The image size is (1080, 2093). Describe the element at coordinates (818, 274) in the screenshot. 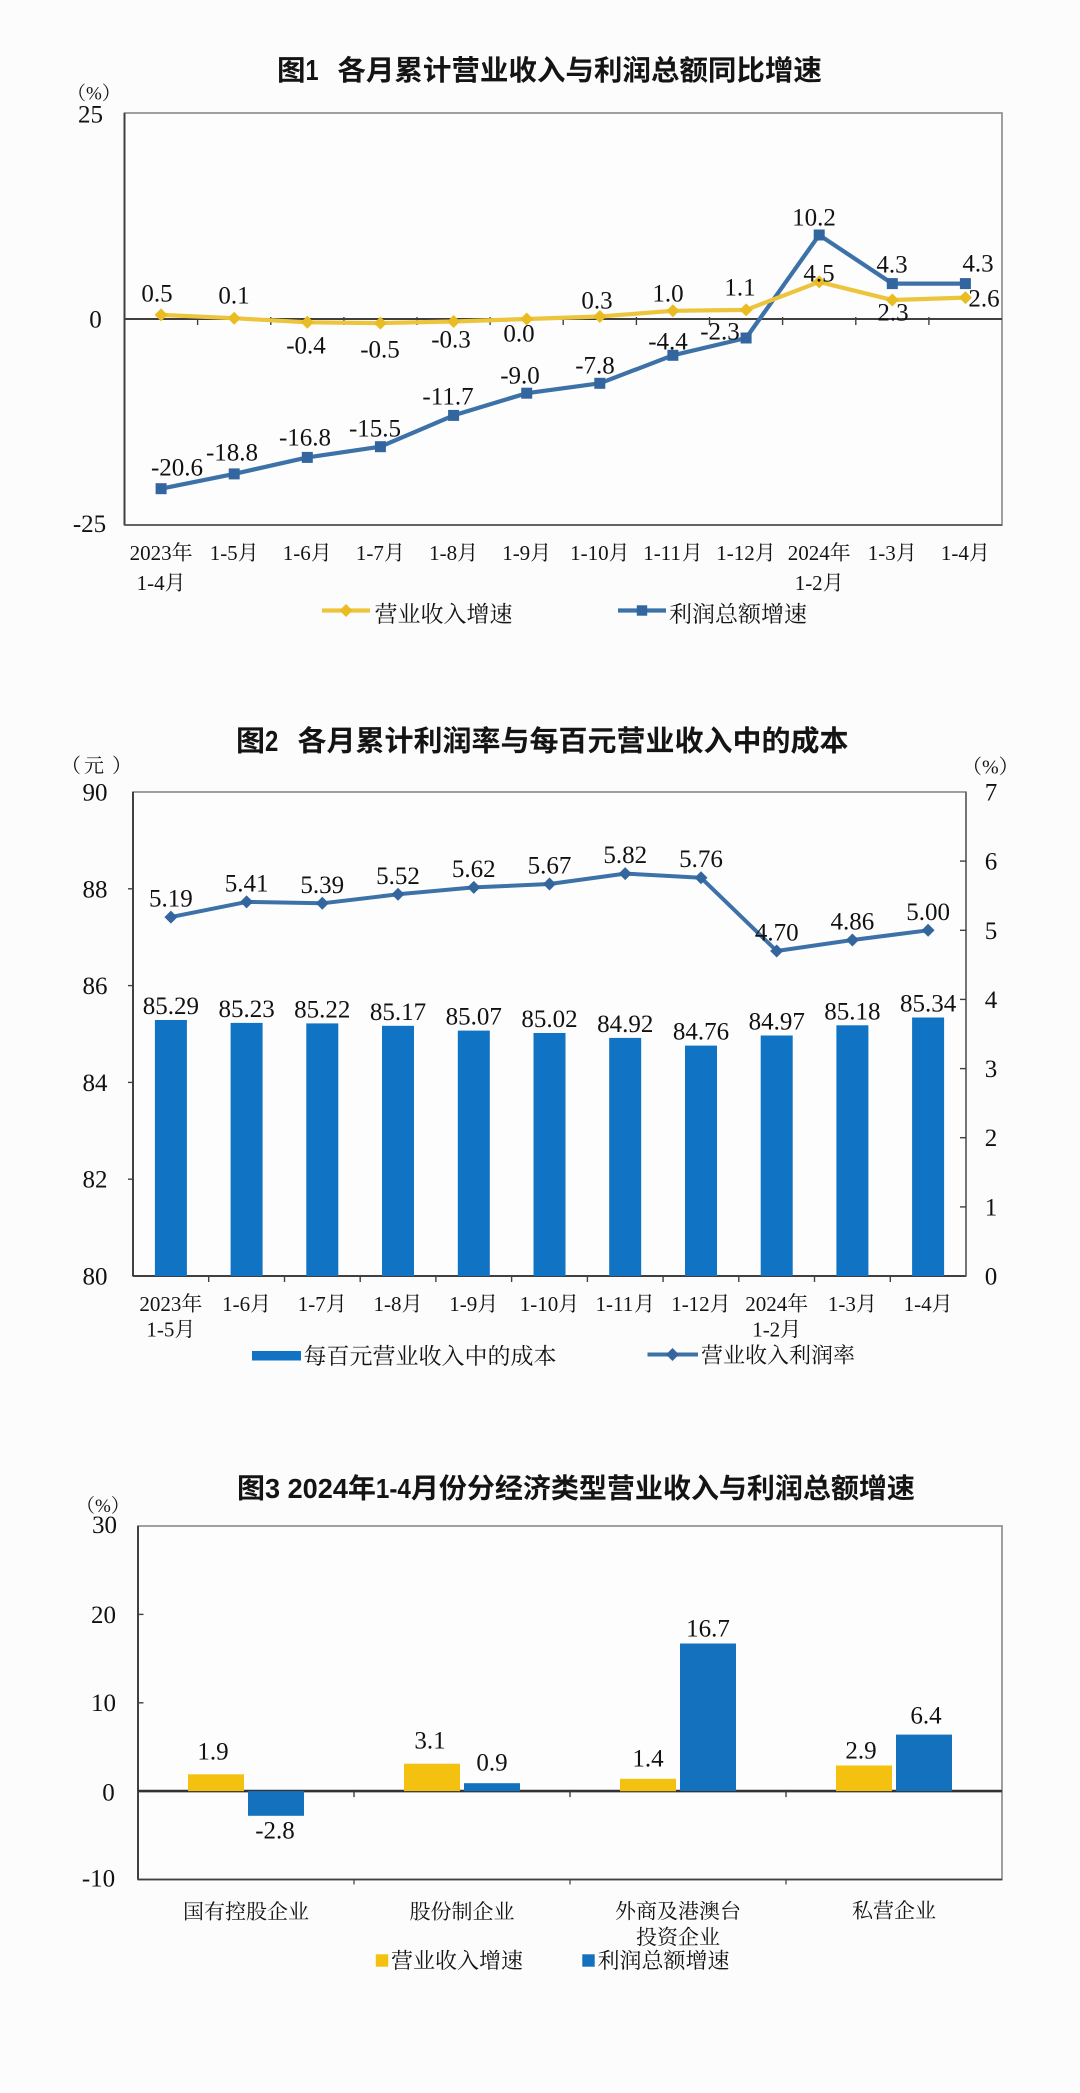

I see `svg-text: 4.5` at that location.